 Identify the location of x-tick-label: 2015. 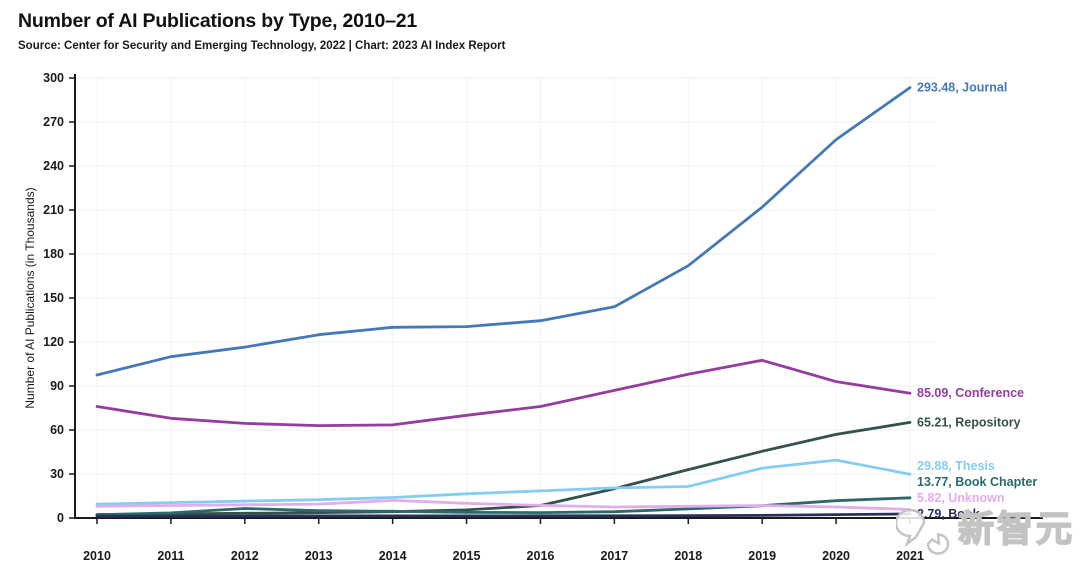
(467, 556).